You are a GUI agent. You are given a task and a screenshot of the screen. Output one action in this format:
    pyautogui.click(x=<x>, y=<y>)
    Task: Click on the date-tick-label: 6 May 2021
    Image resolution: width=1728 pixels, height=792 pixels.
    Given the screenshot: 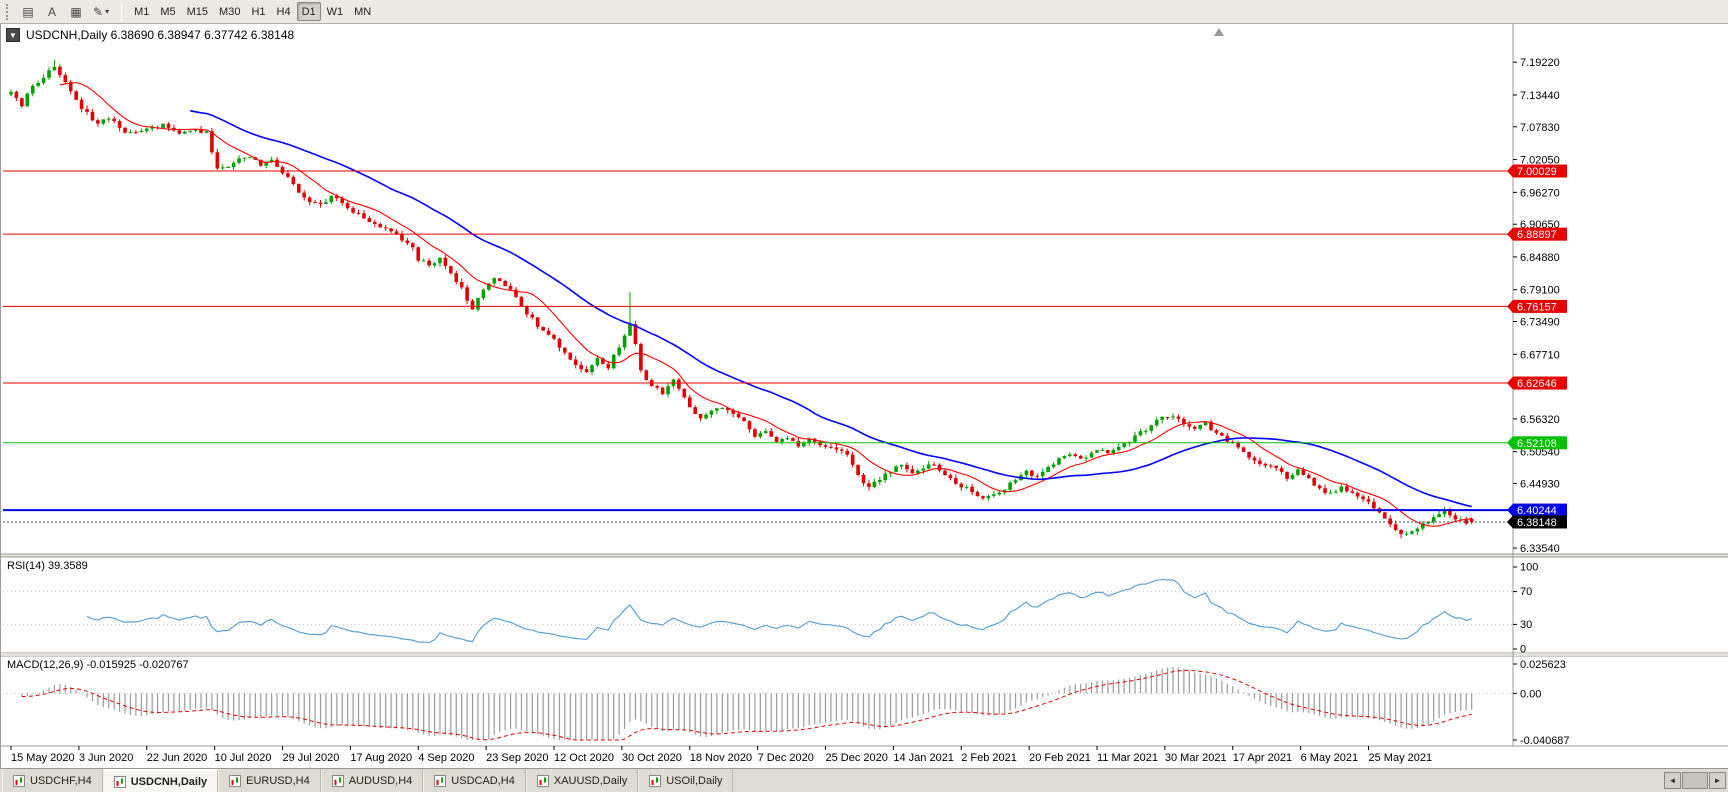 What is the action you would take?
    pyautogui.click(x=1329, y=758)
    